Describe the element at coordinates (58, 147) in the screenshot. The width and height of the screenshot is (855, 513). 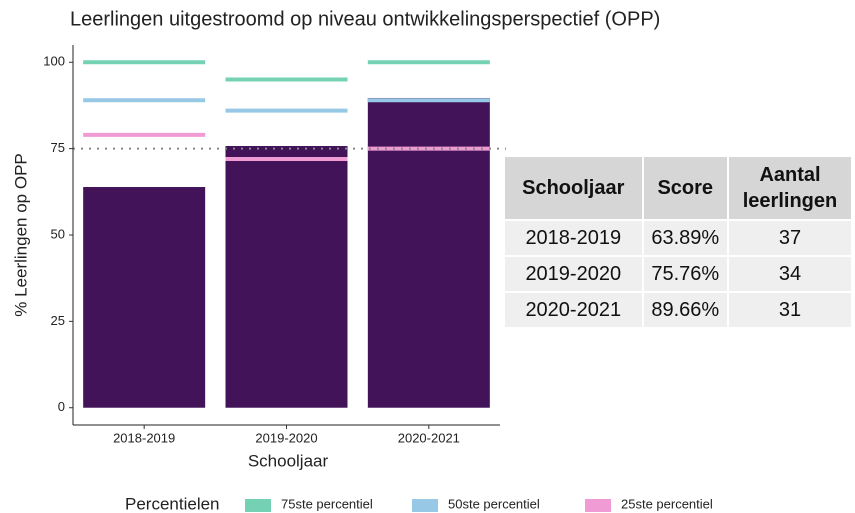
I see `y-tick-label: 75` at that location.